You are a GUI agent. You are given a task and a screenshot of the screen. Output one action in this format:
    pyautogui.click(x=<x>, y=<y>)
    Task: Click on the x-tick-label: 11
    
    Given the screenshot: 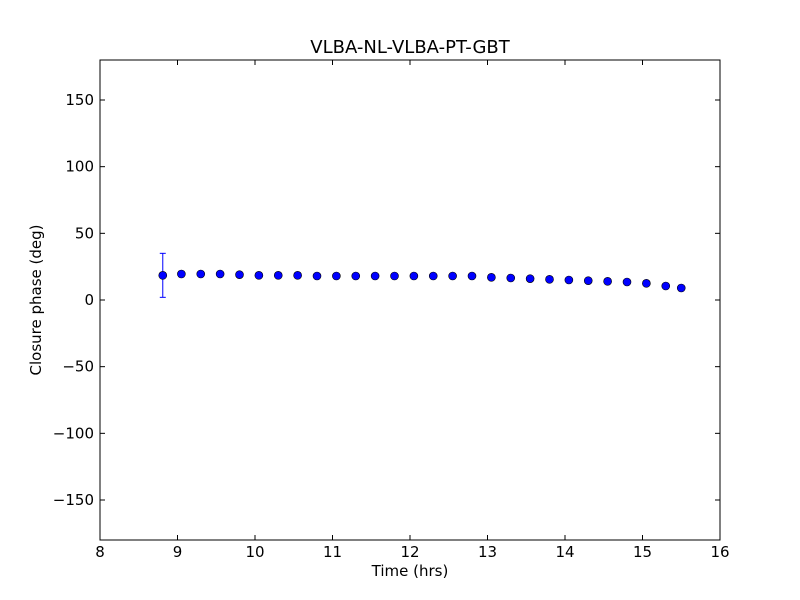 What is the action you would take?
    pyautogui.click(x=332, y=552)
    